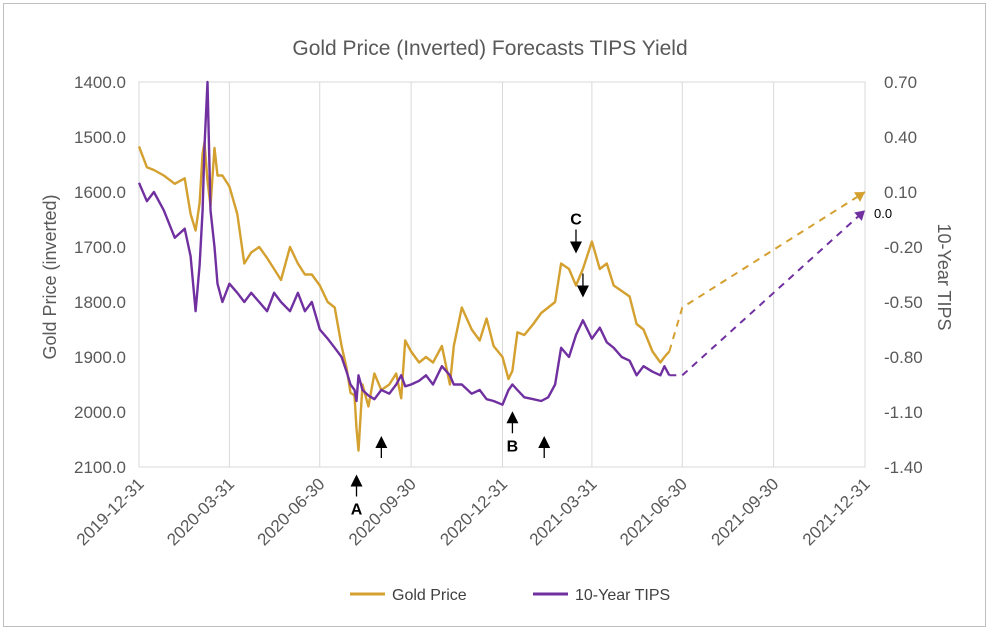  Describe the element at coordinates (883, 213) in the screenshot. I see `forecast-label: 0.0` at that location.